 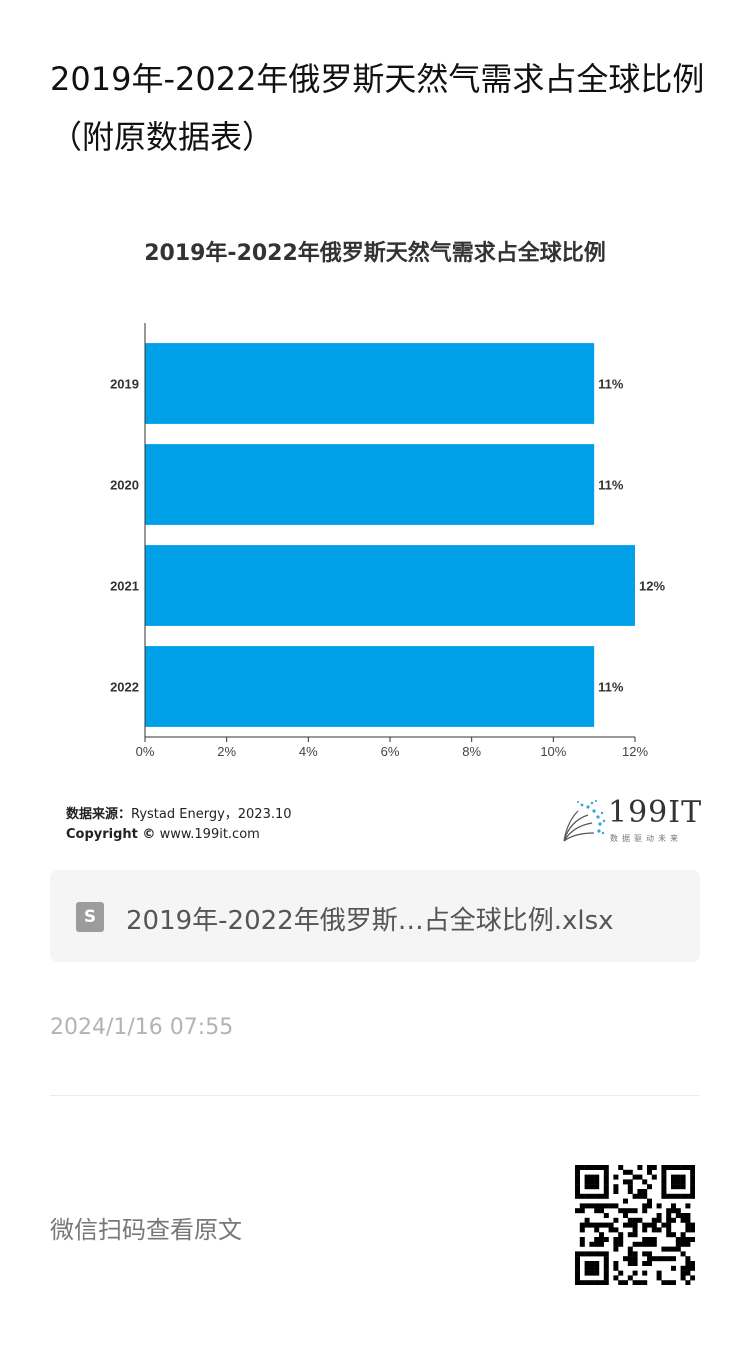 I want to click on x-tick-label-8: 8%, so click(x=471, y=751).